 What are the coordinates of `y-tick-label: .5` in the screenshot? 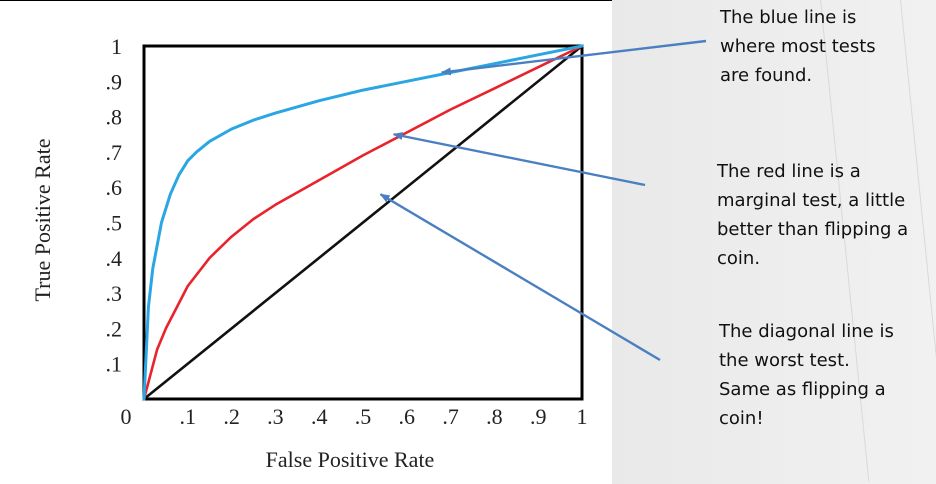 It's located at (114, 223).